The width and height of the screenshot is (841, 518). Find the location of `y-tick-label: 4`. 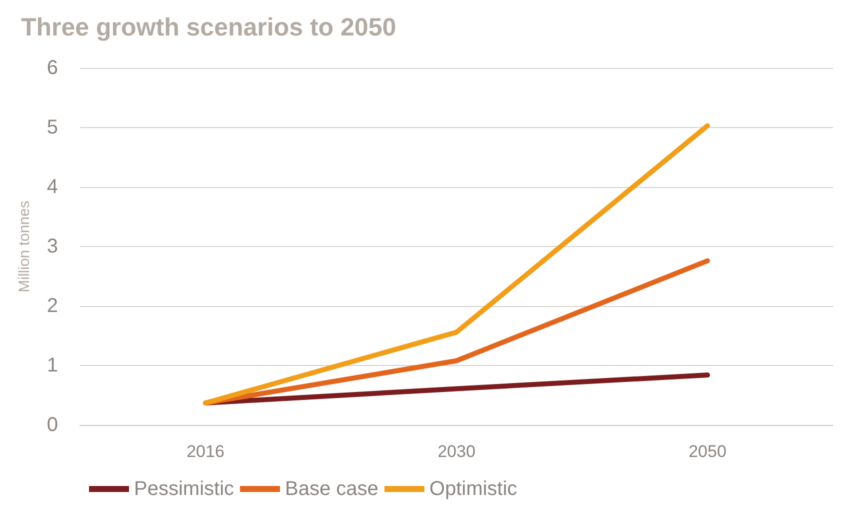

y-tick-label: 4 is located at coordinates (52, 187).